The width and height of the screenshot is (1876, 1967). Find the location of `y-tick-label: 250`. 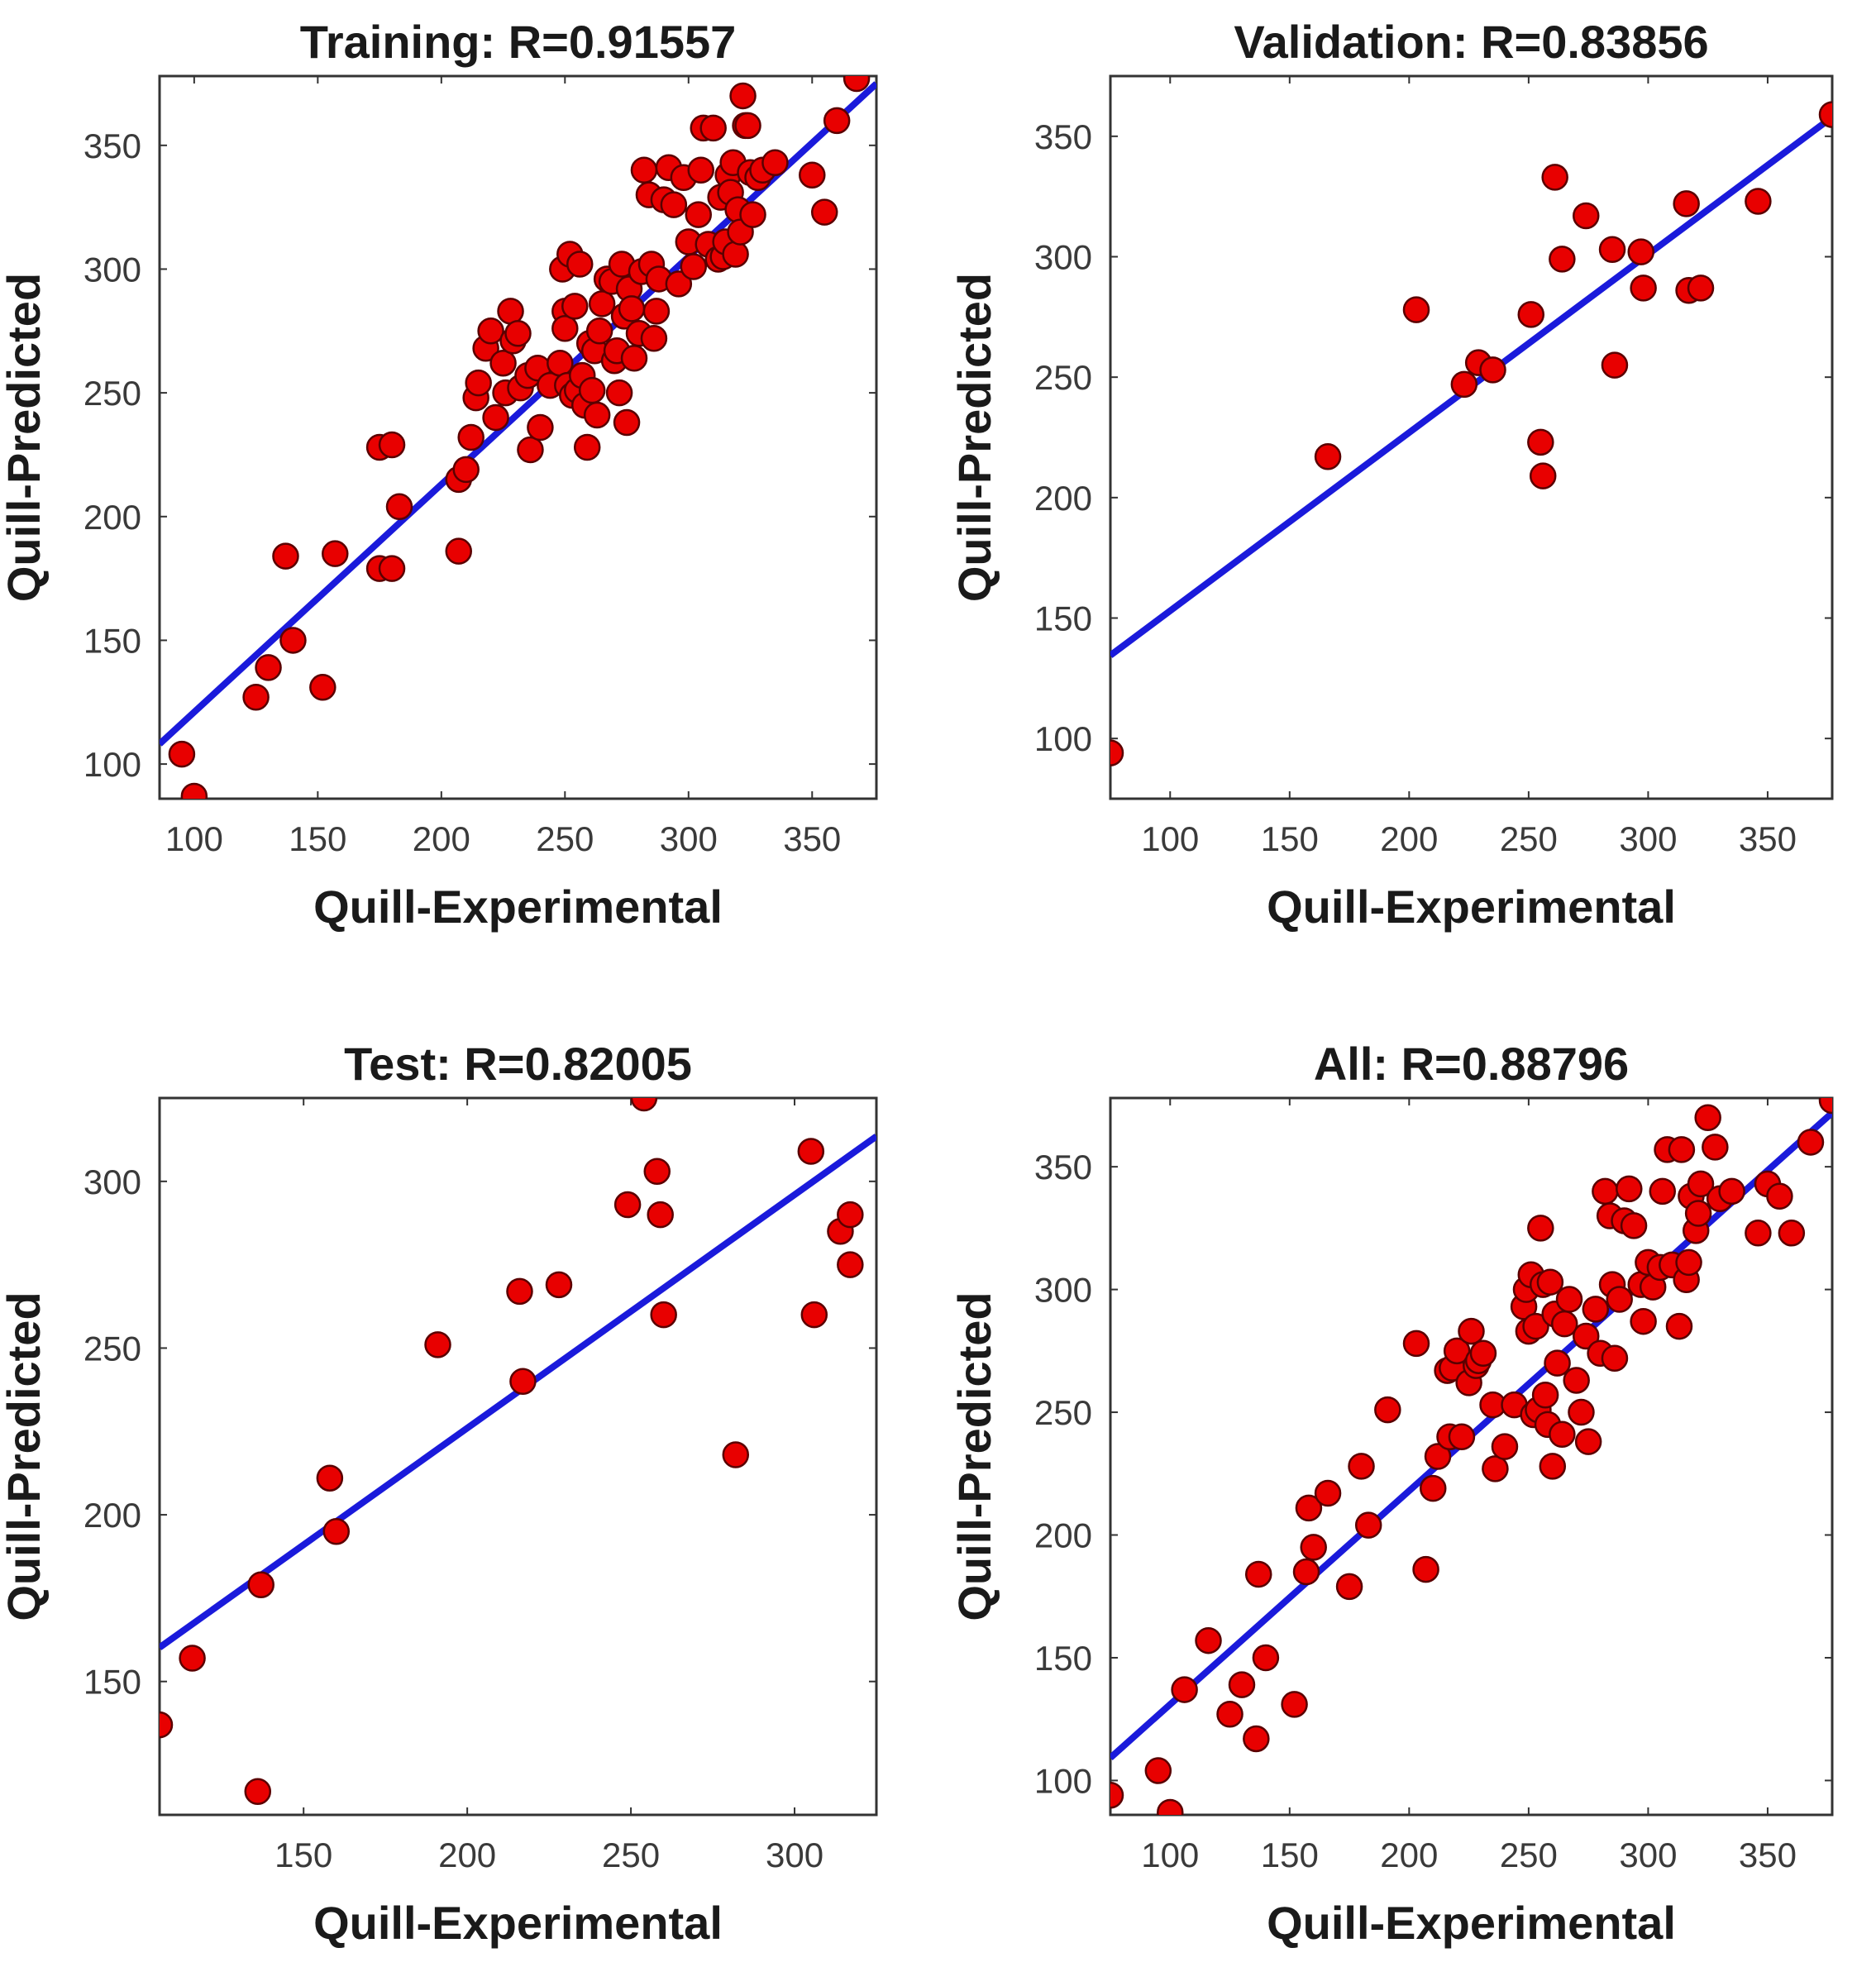

y-tick-label: 250 is located at coordinates (112, 393).